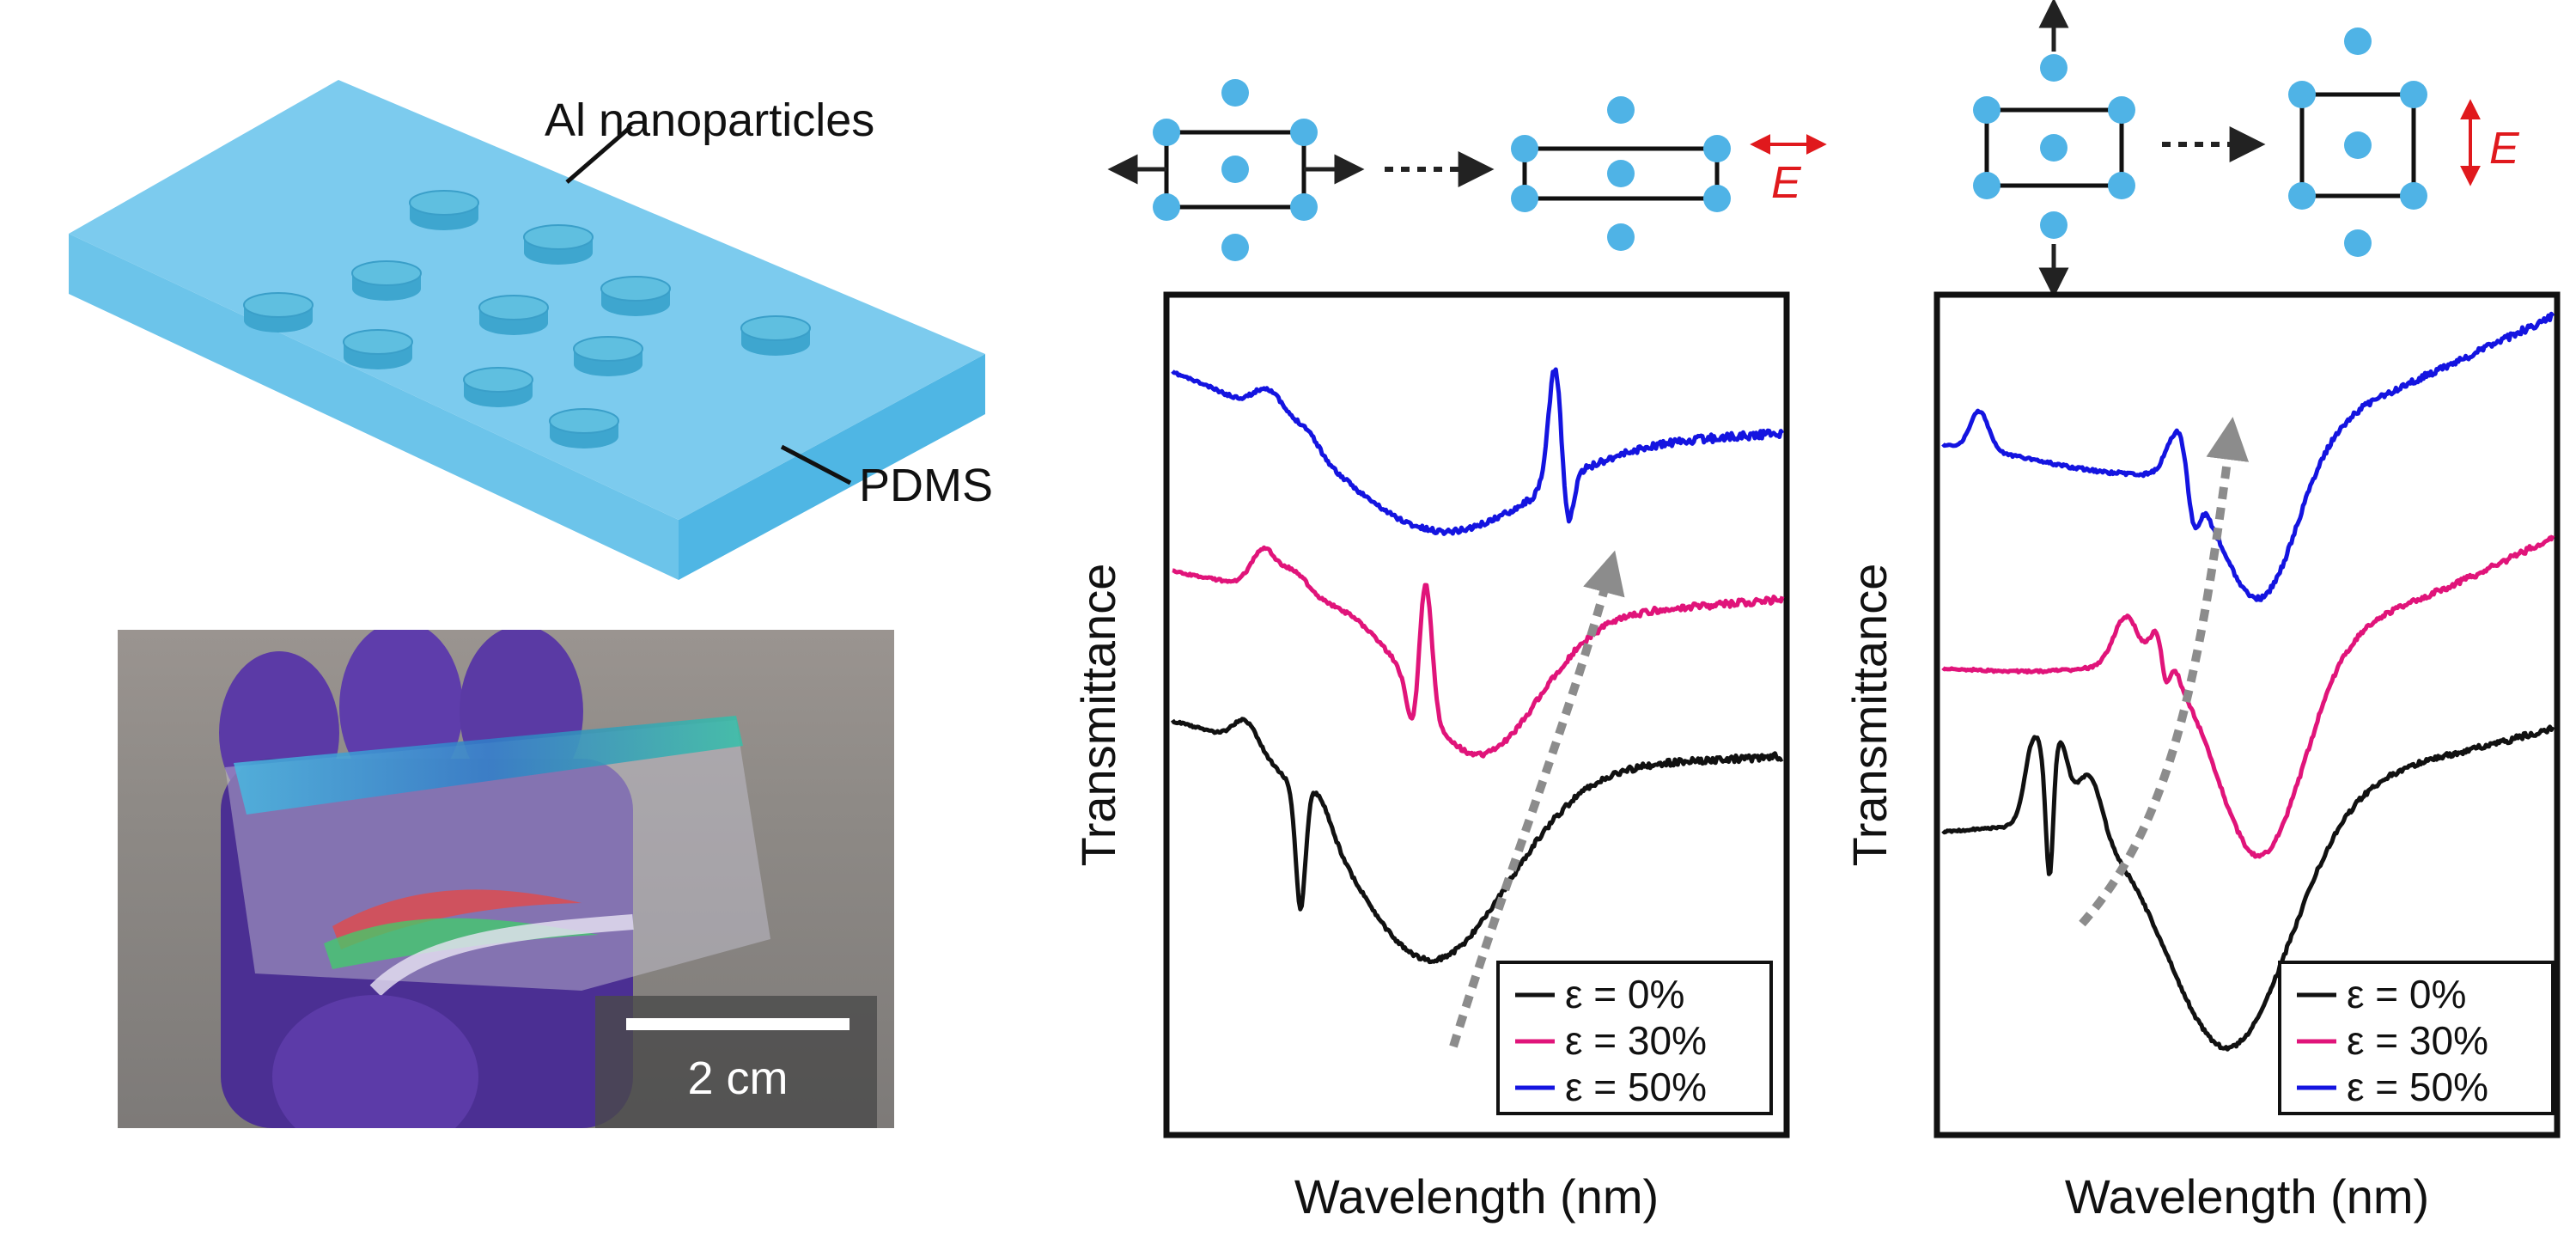 The width and height of the screenshot is (2576, 1251). What do you see at coordinates (501, 955) in the screenshot?
I see `film-edge-highlight` at bounding box center [501, 955].